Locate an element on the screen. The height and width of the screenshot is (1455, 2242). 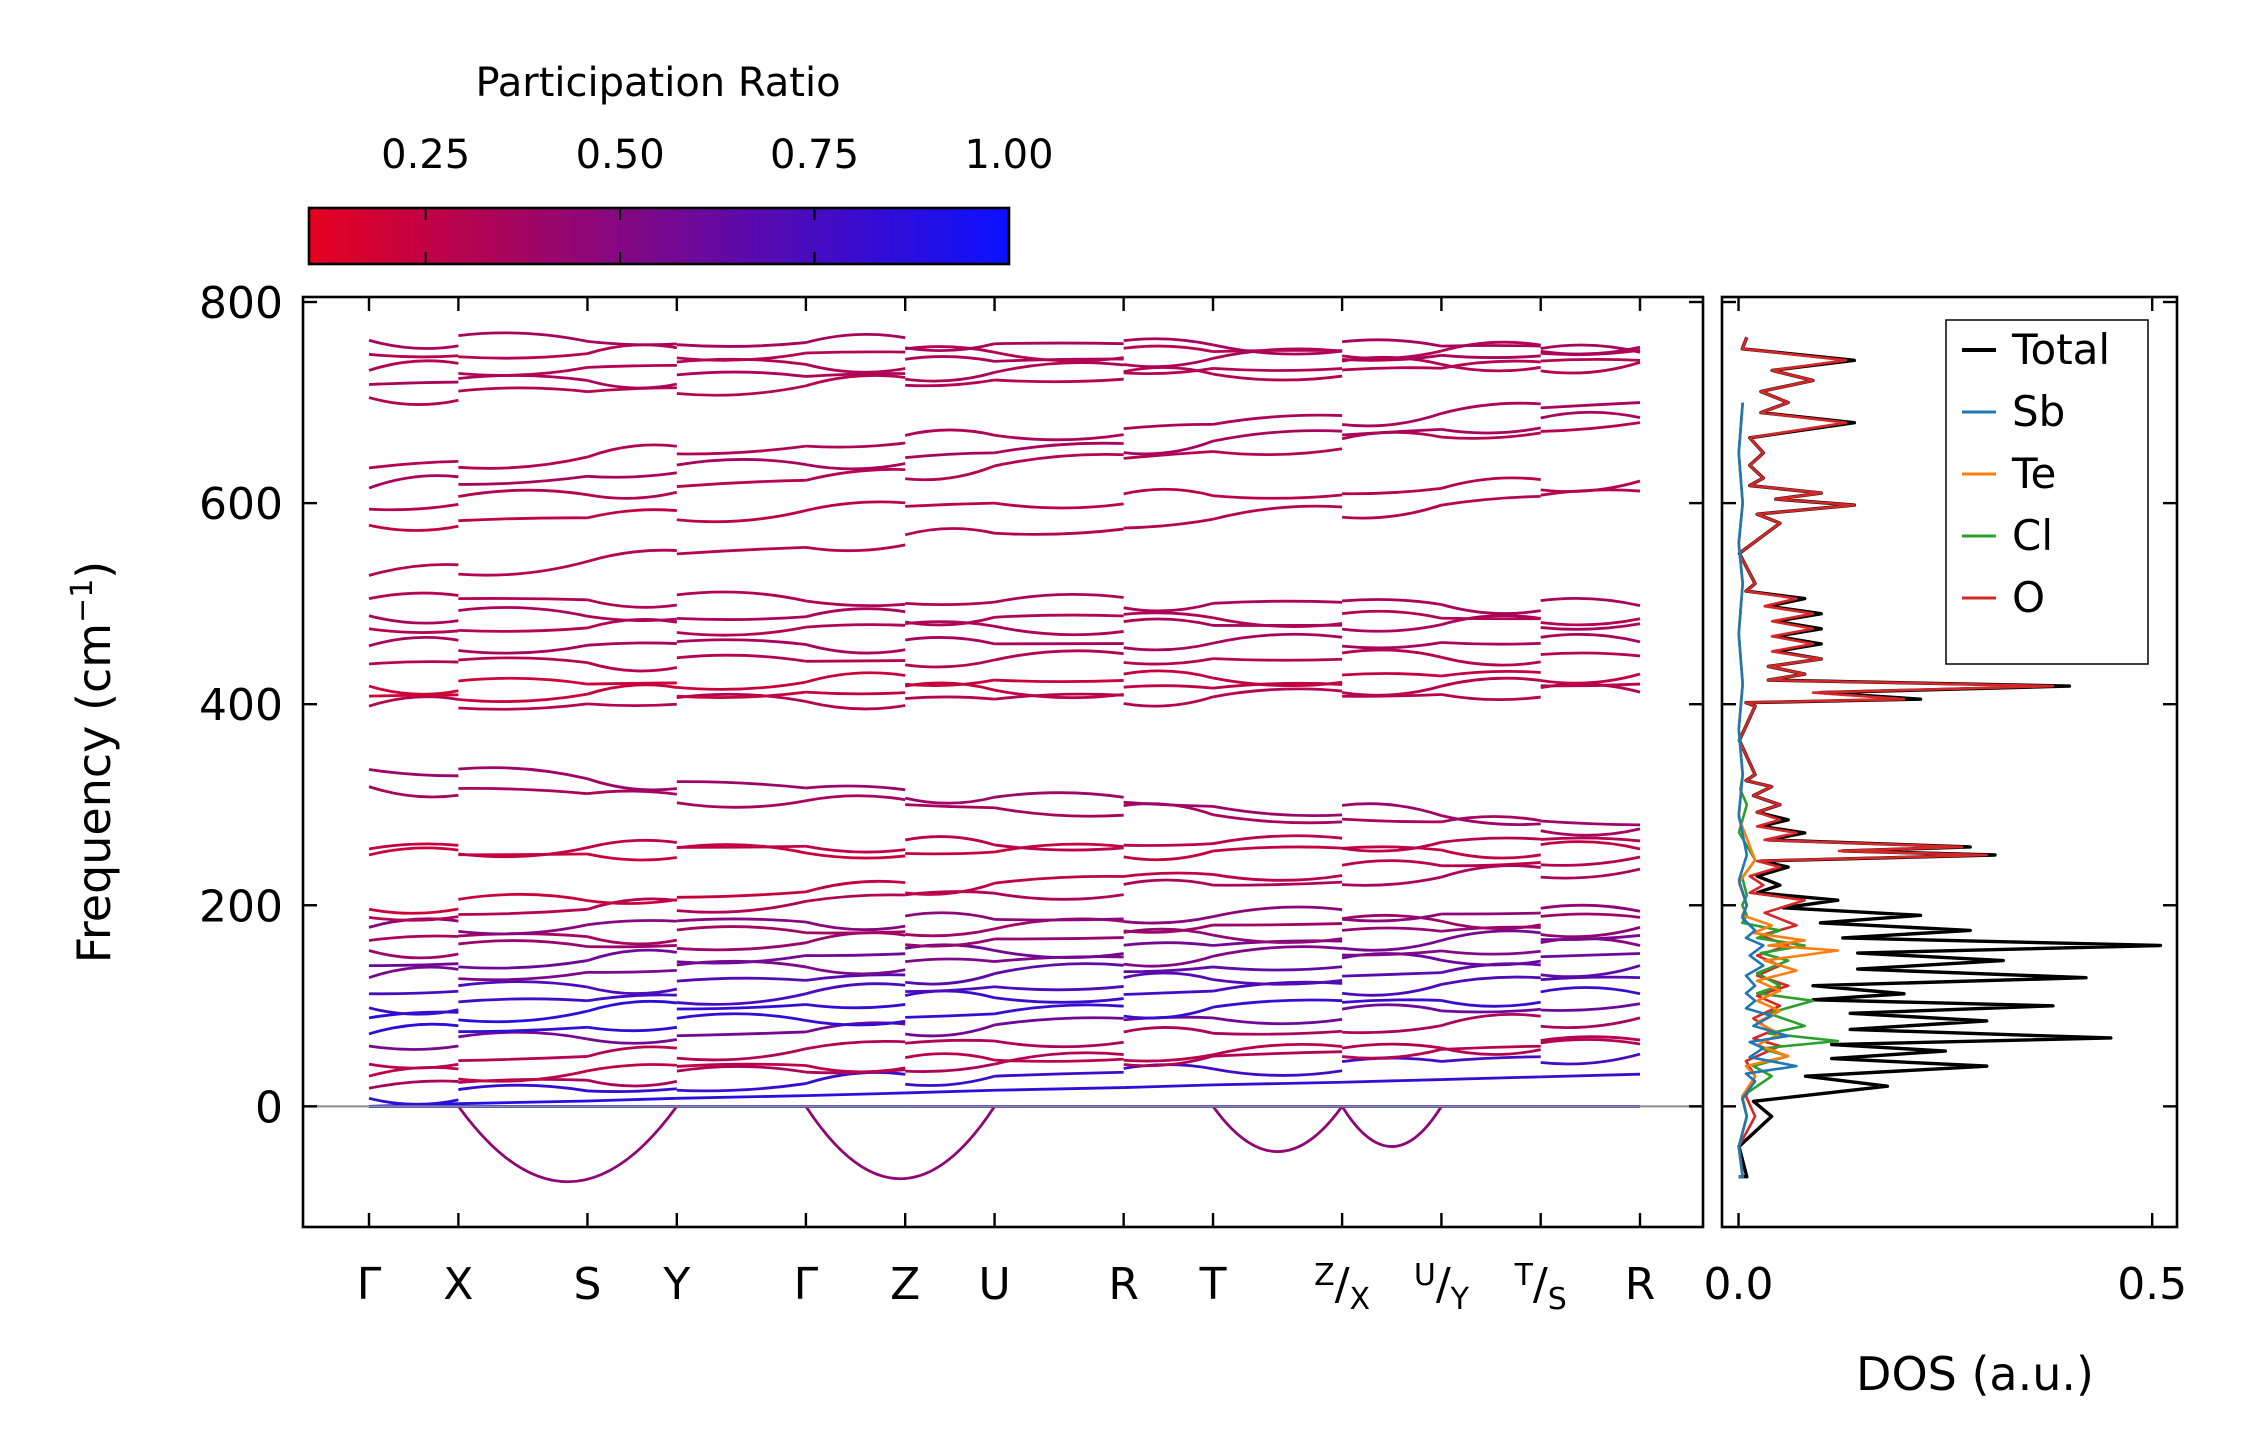
dos-curve-cl is located at coordinates (1788, 790).